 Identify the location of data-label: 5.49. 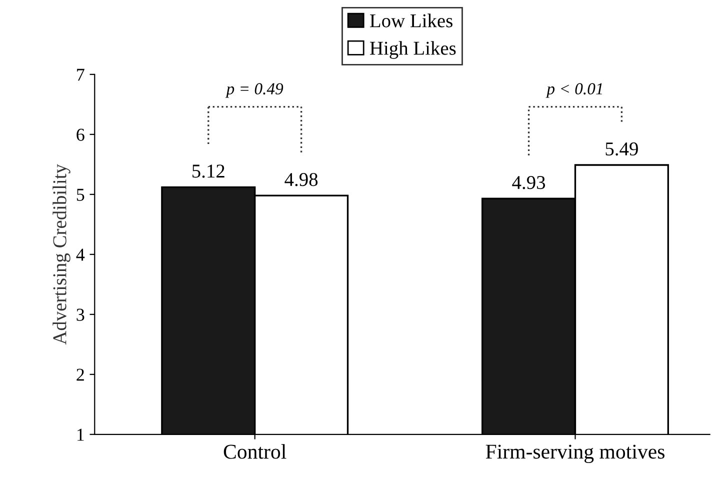
(622, 149).